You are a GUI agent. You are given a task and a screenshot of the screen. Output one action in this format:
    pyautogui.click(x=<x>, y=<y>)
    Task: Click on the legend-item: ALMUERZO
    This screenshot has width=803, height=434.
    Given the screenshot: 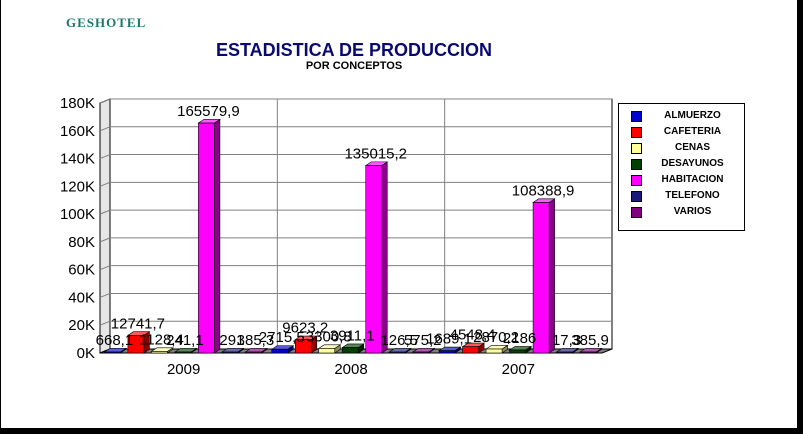 What is the action you would take?
    pyautogui.click(x=681, y=116)
    